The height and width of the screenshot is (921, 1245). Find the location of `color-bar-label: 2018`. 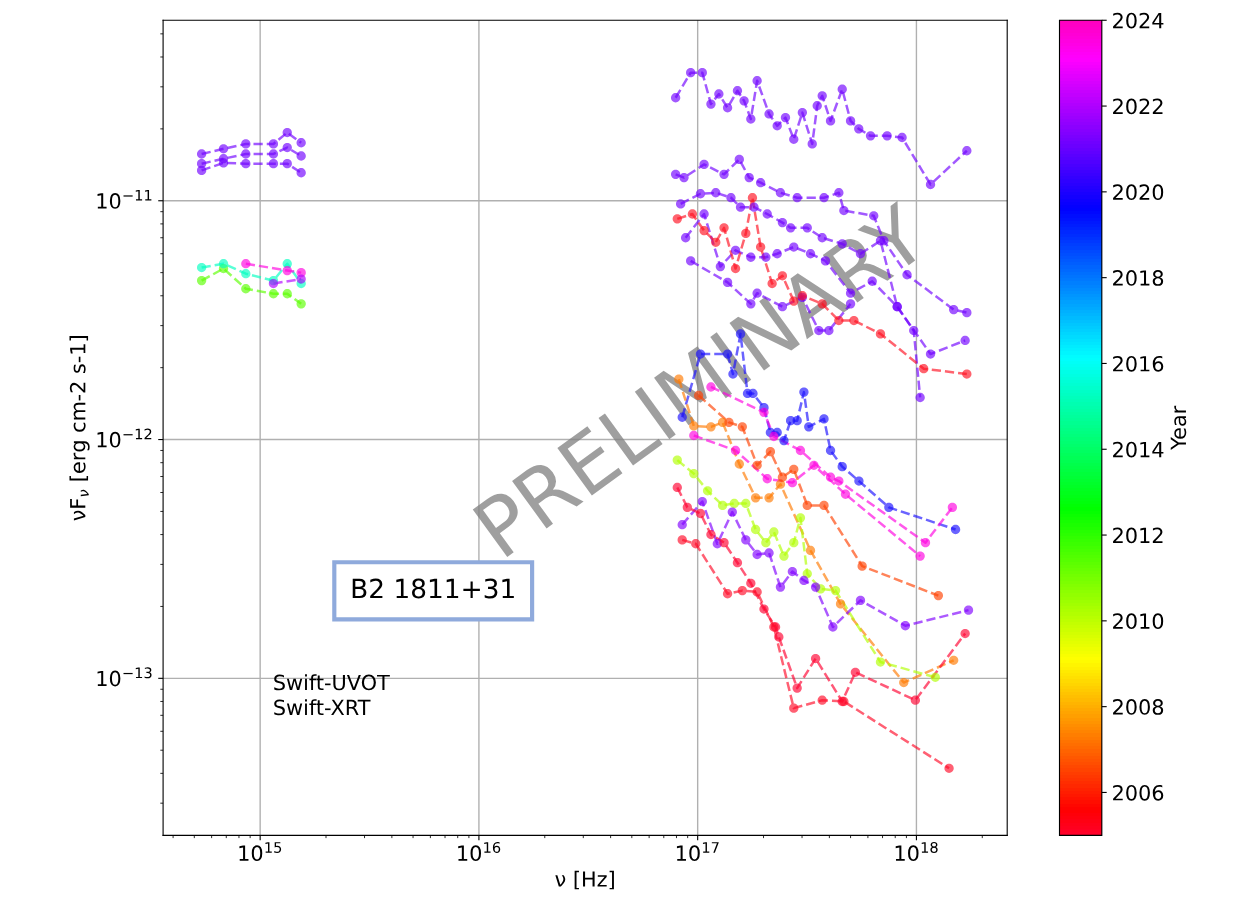

color-bar-label: 2018 is located at coordinates (1138, 278).